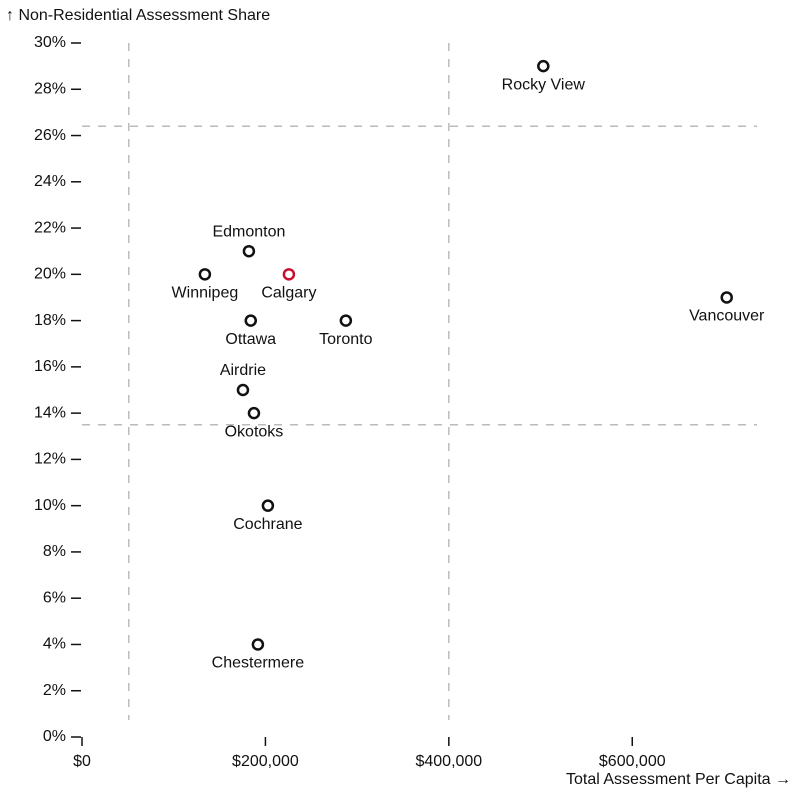 The width and height of the screenshot is (793, 793). I want to click on y-tick-label: 4%, so click(54, 644).